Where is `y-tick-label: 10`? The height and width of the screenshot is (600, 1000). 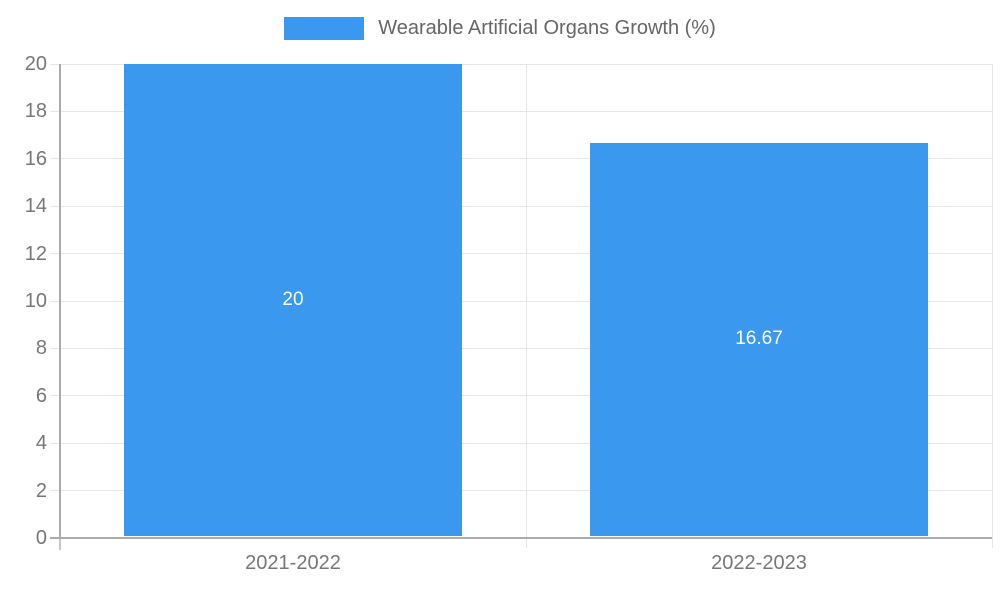 y-tick-label: 10 is located at coordinates (35, 301).